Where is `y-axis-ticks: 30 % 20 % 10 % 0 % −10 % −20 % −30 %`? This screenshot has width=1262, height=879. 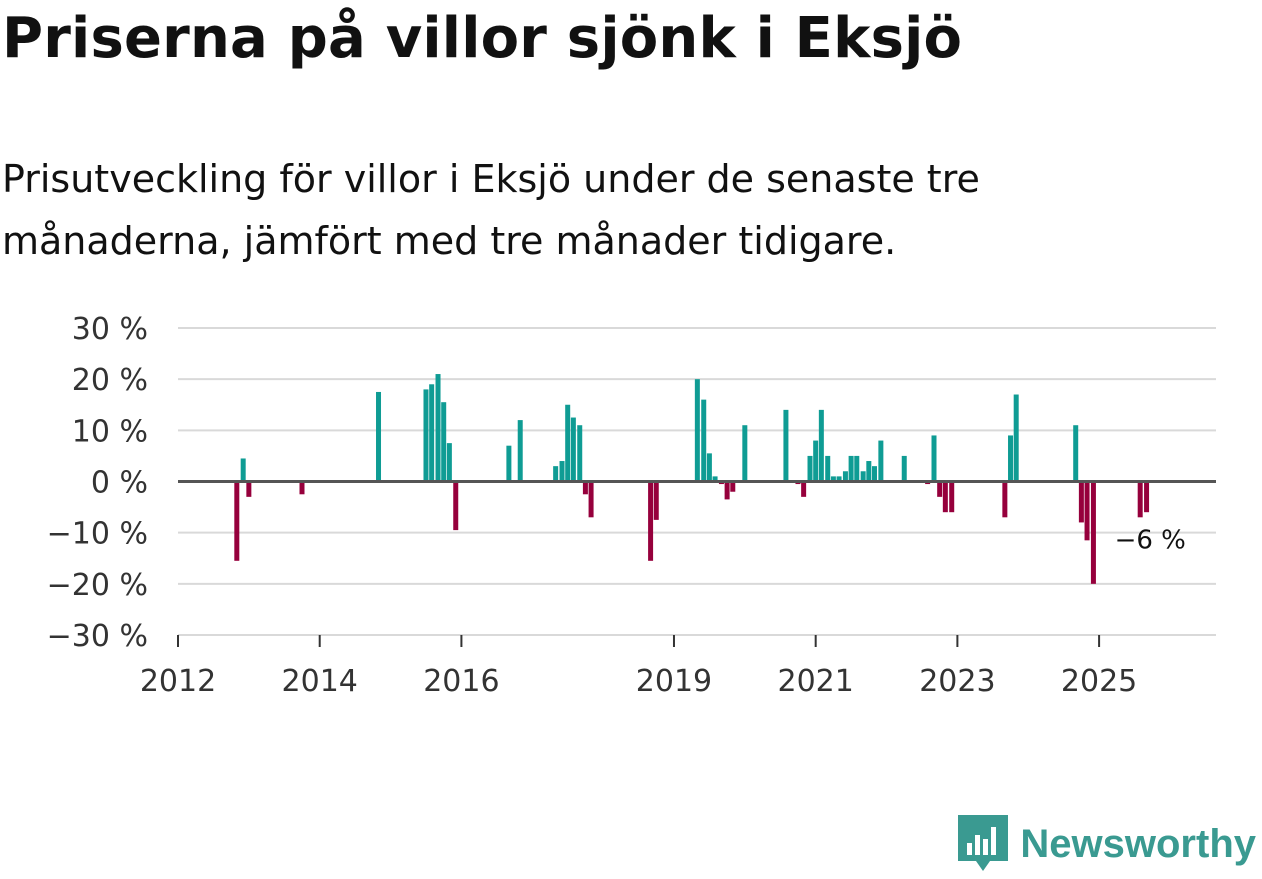
y-axis-ticks: 30 % 20 % 10 % 0 % −10 % −20 % −30 % is located at coordinates (97, 483).